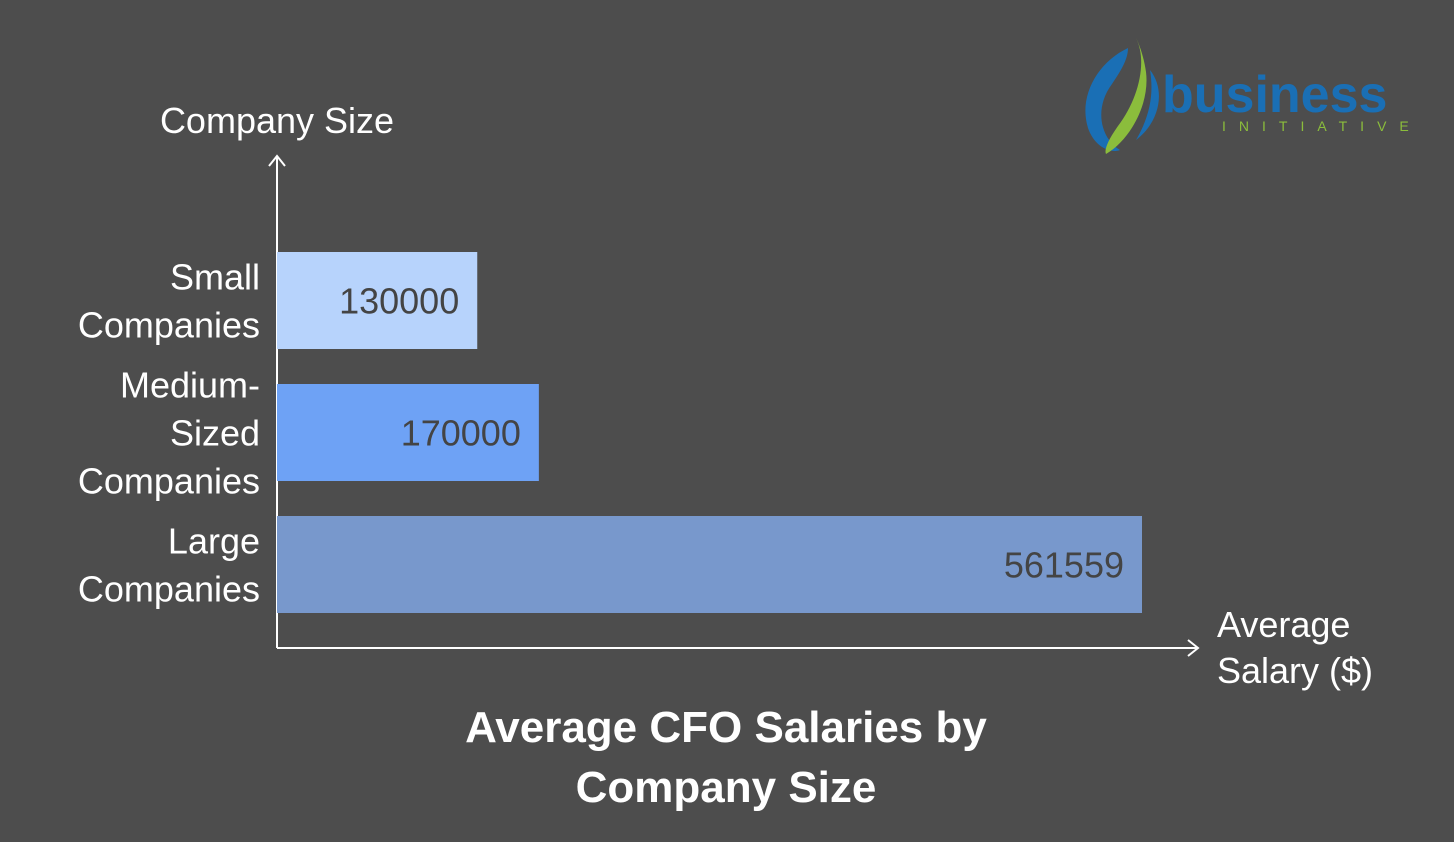 The height and width of the screenshot is (842, 1454). I want to click on category-label-2: Medium-Sized Companies, so click(169, 433).